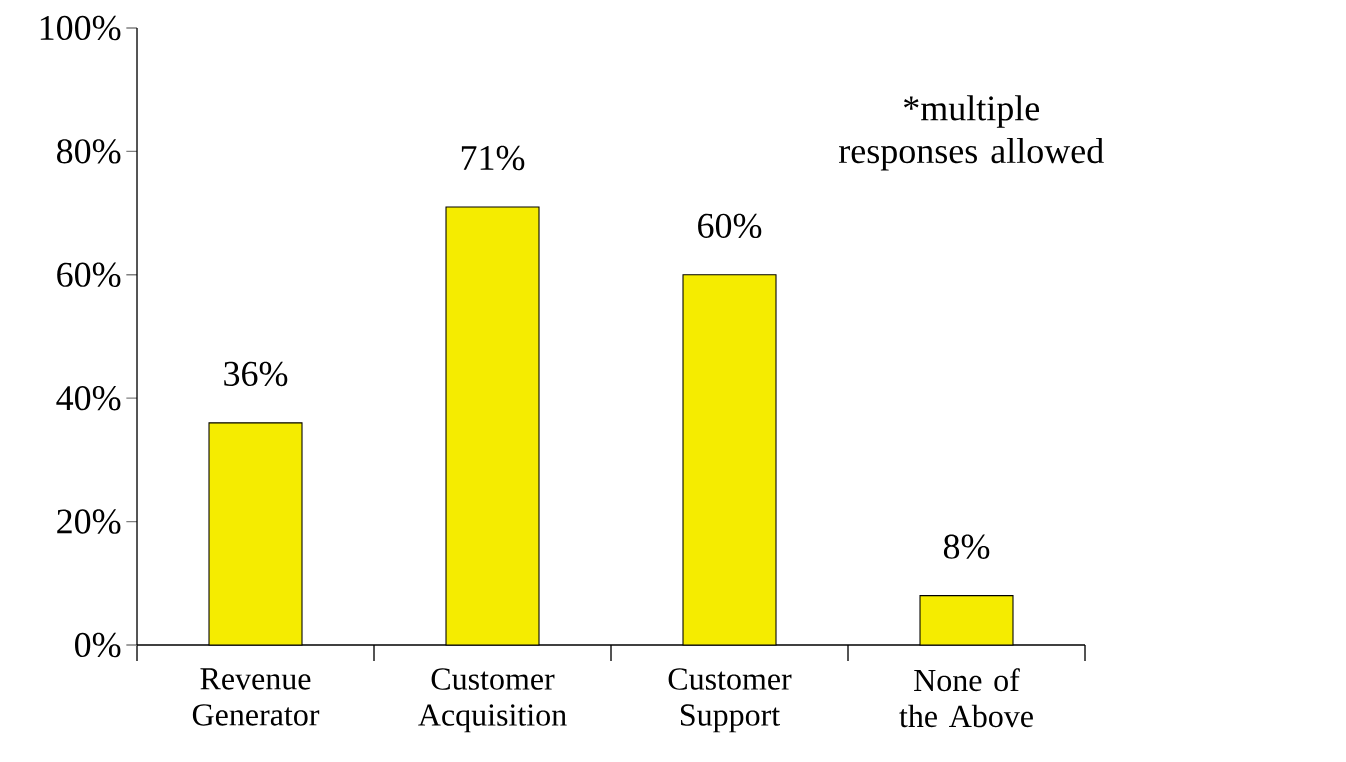 This screenshot has height=762, width=1346. Describe the element at coordinates (966, 698) in the screenshot. I see `x-tick-label: None of the Above` at that location.